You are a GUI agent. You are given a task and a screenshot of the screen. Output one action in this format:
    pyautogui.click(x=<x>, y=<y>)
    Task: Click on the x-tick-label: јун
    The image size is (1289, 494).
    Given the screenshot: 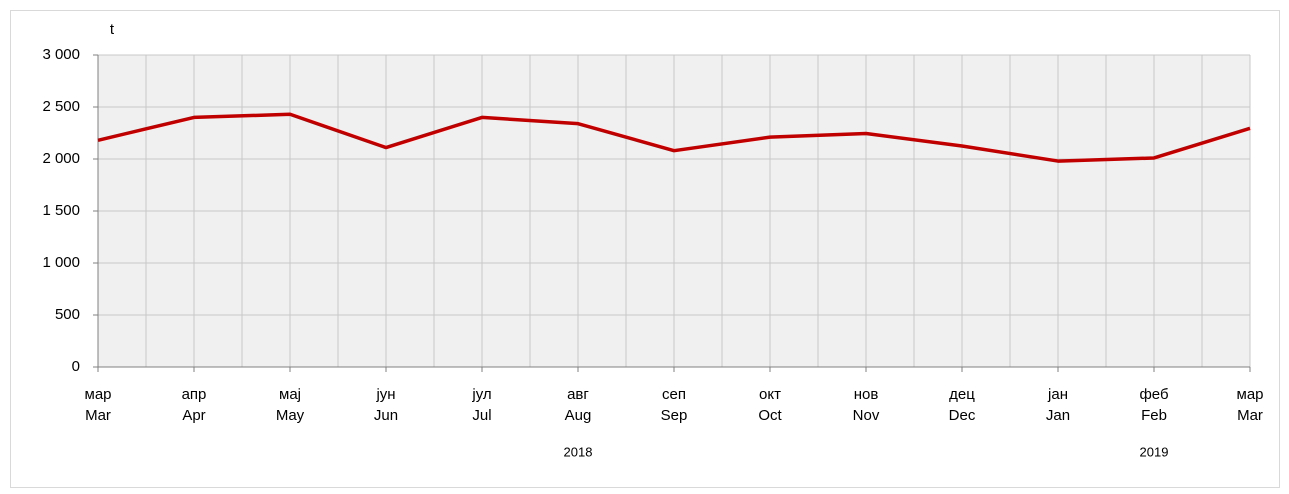 What is the action you would take?
    pyautogui.click(x=385, y=394)
    